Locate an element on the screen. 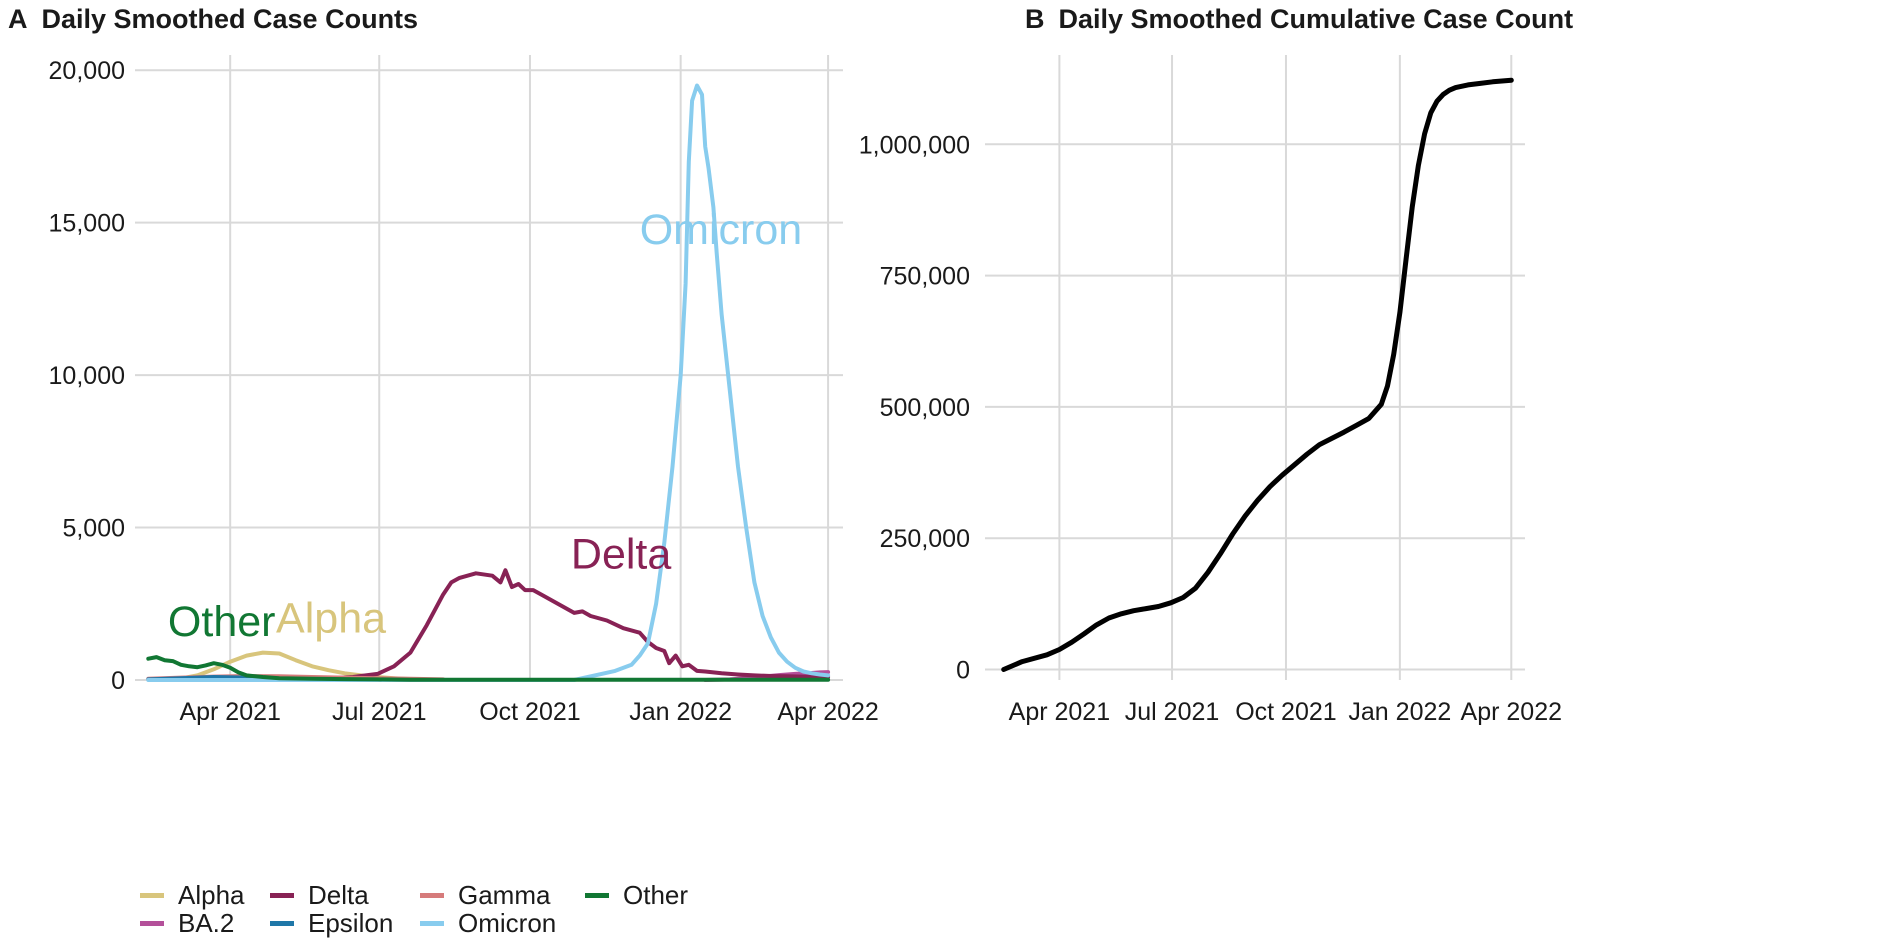 The image size is (1890, 946). panel-a-title-text: Daily Smoothed Case Counts is located at coordinates (230, 19).